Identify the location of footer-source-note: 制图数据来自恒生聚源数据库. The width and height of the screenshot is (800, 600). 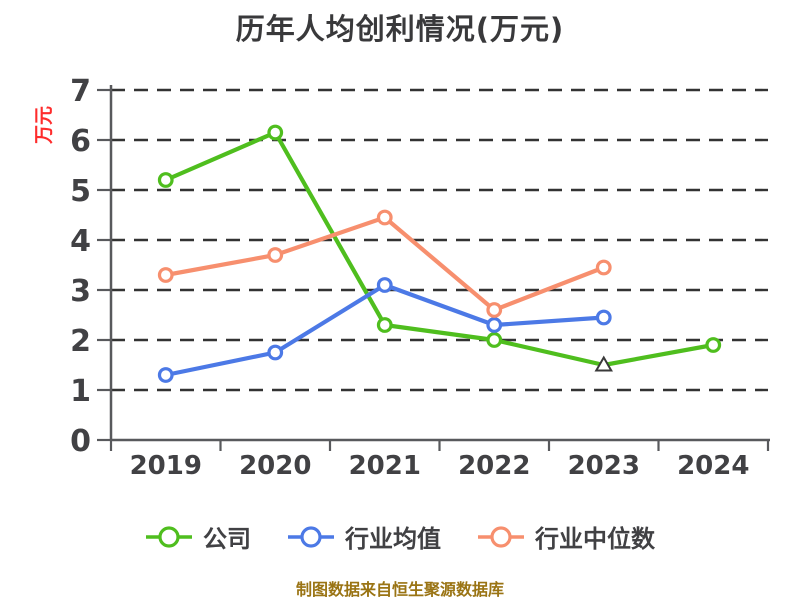
(399, 589).